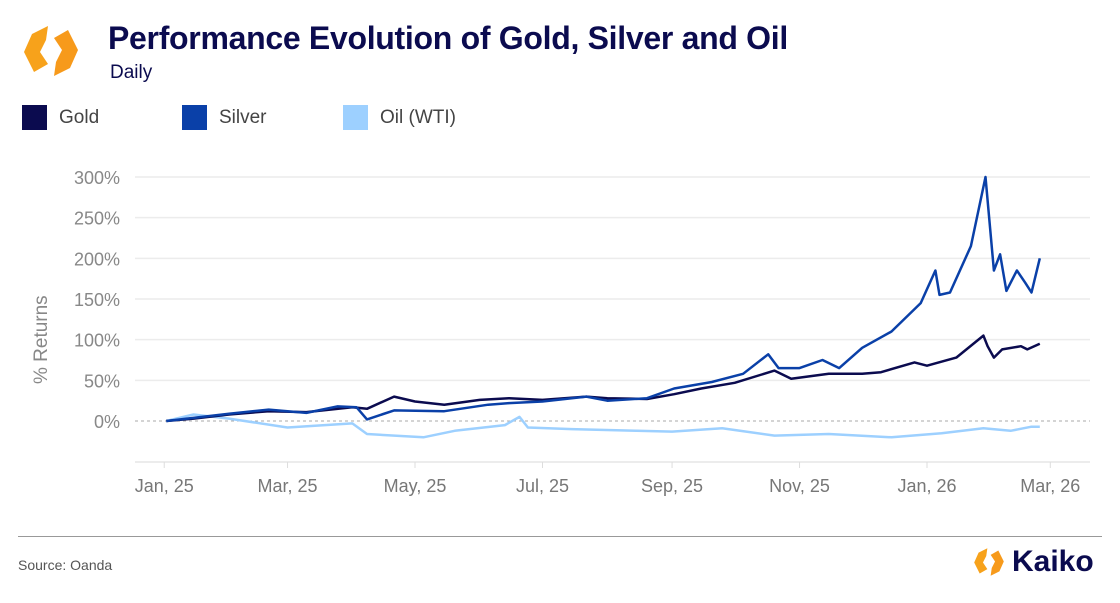 This screenshot has width=1120, height=603. I want to click on x-tick-label: Jul, 25, so click(542, 486).